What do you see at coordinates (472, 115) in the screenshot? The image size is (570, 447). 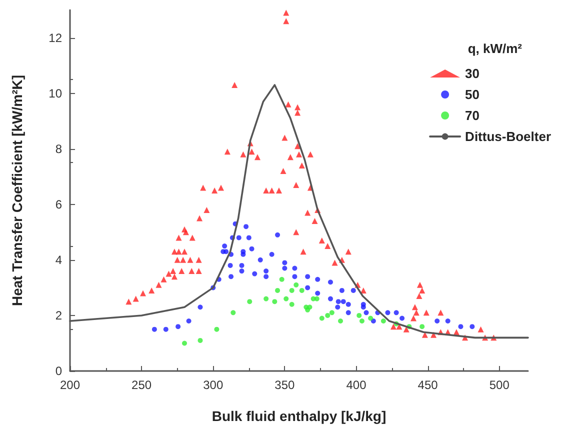 I see `legend-label: 70` at bounding box center [472, 115].